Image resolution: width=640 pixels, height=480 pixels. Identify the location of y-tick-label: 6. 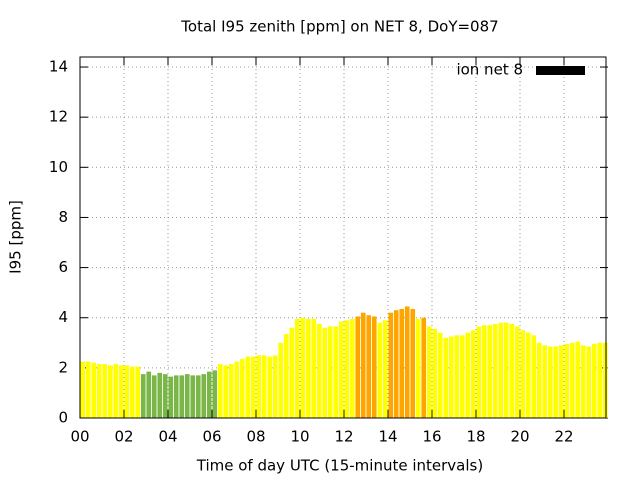
(63, 267).